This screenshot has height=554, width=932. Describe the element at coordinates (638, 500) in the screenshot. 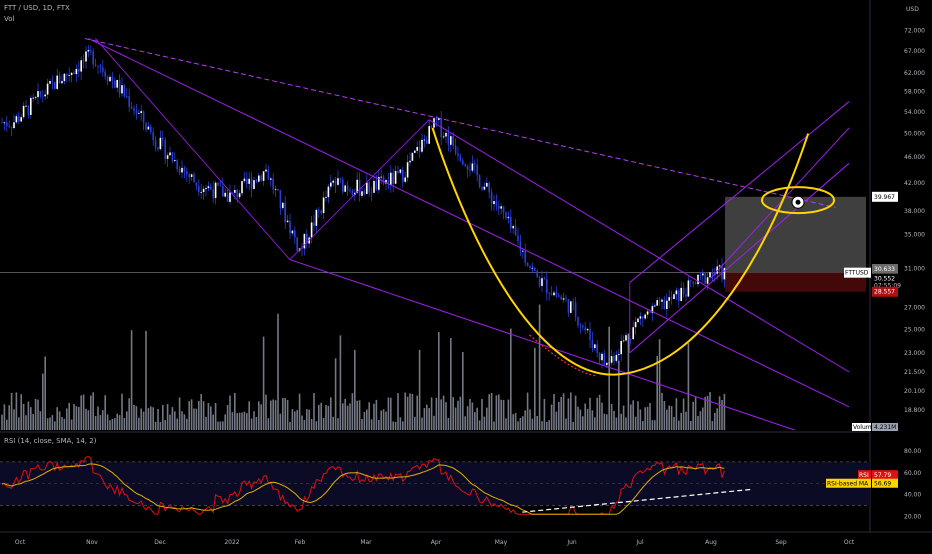

I see `rsi-support-trendline` at that location.